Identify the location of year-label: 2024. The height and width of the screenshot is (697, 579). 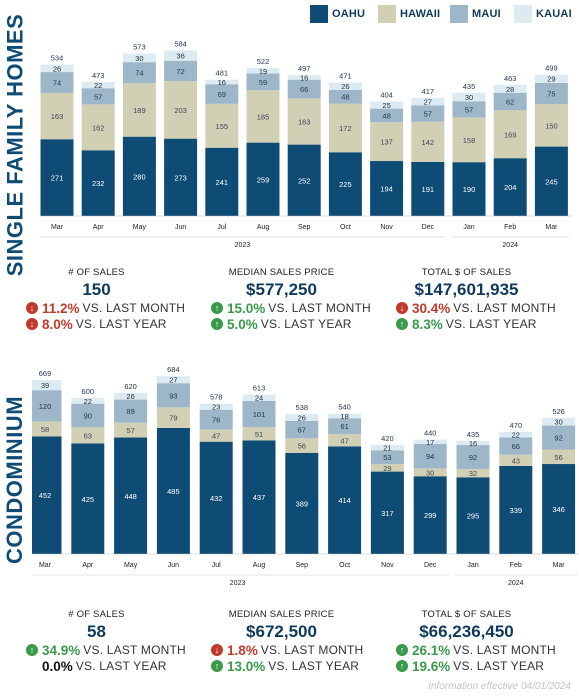
(516, 583).